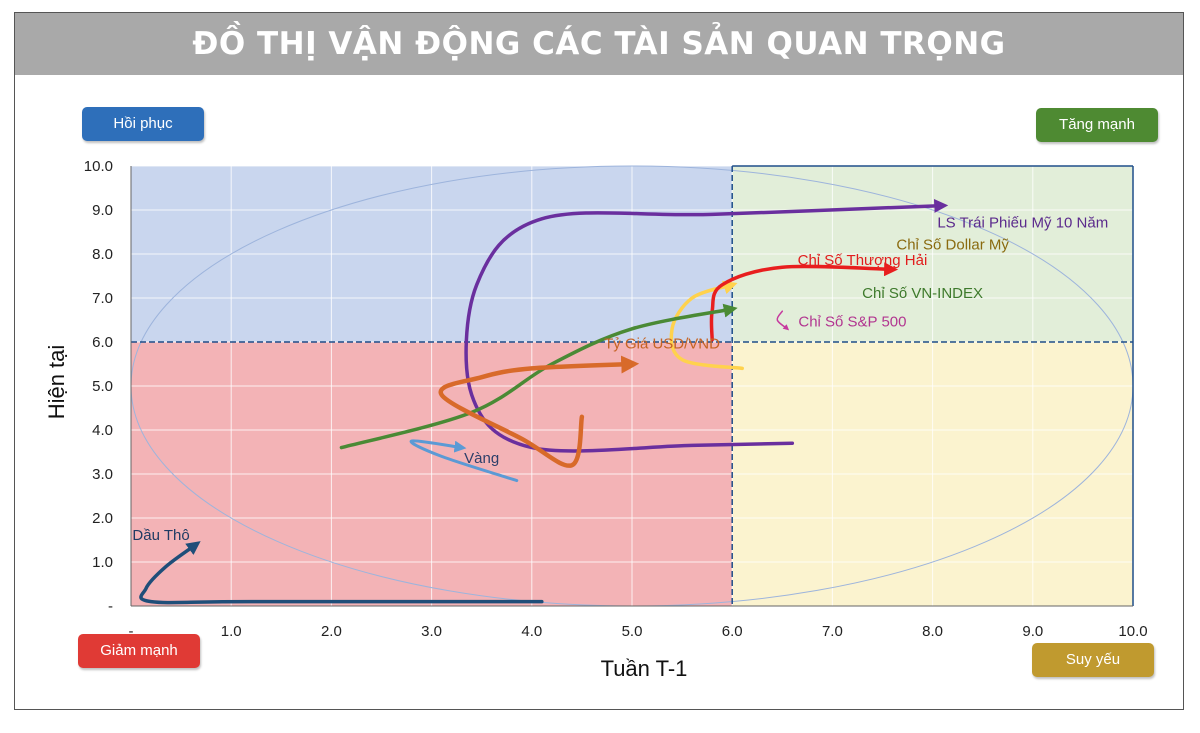 The width and height of the screenshot is (1200, 733). Describe the element at coordinates (102, 298) in the screenshot. I see `y-tick-label: 7.0` at that location.